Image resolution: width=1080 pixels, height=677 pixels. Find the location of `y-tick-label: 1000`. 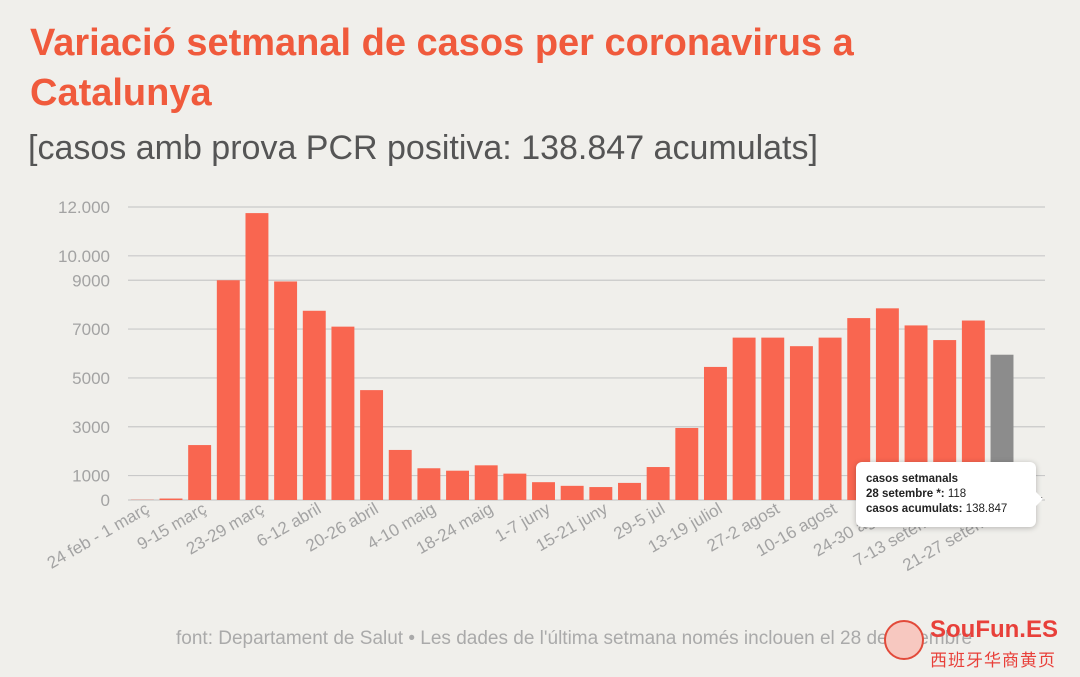

y-tick-label: 1000 is located at coordinates (91, 476).